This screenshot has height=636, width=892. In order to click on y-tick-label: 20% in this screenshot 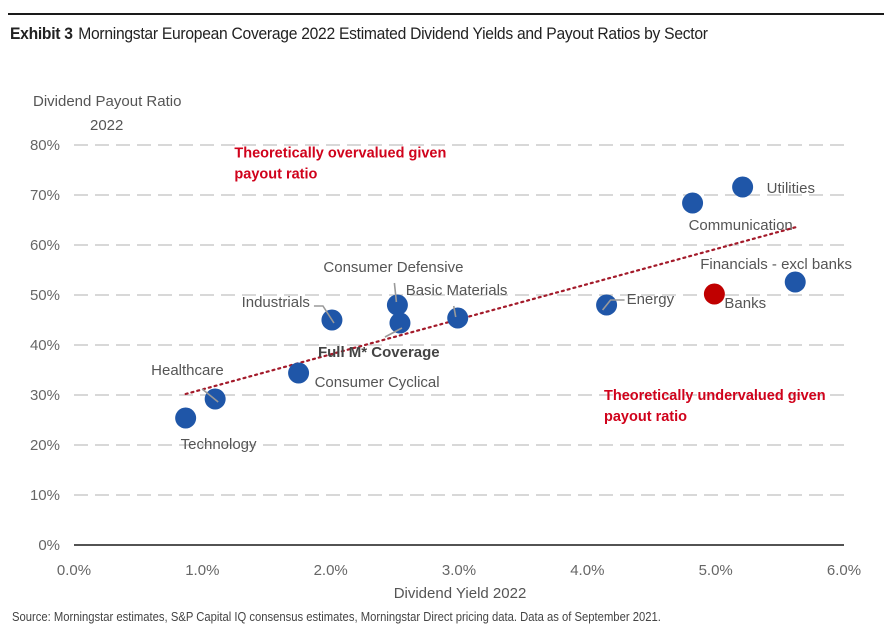, I will do `click(45, 445)`.